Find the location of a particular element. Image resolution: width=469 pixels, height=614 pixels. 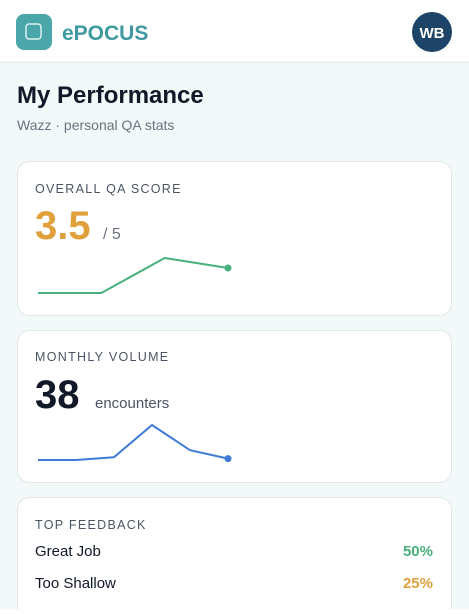

feedback-label: Great Job is located at coordinates (68, 551).